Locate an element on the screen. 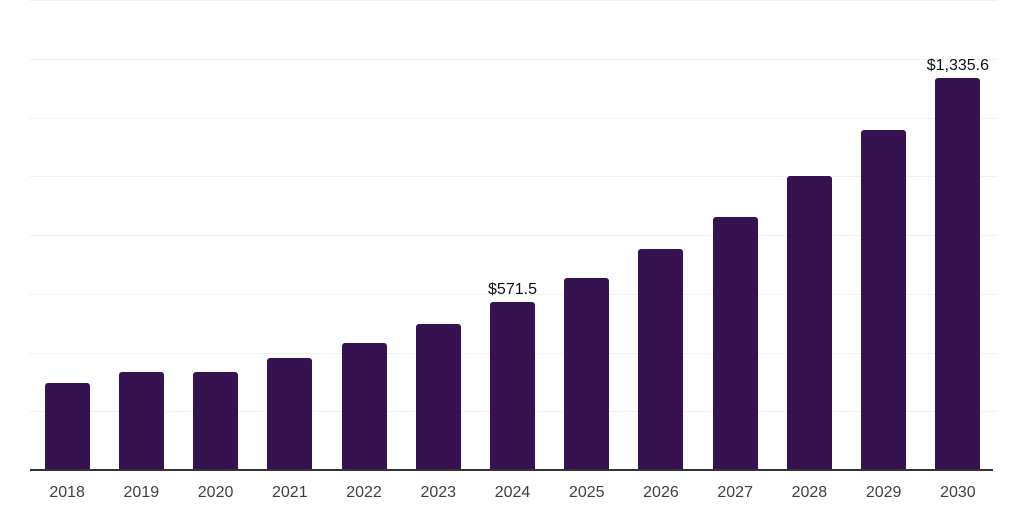  x-axis-label-2021: 2021 is located at coordinates (290, 492).